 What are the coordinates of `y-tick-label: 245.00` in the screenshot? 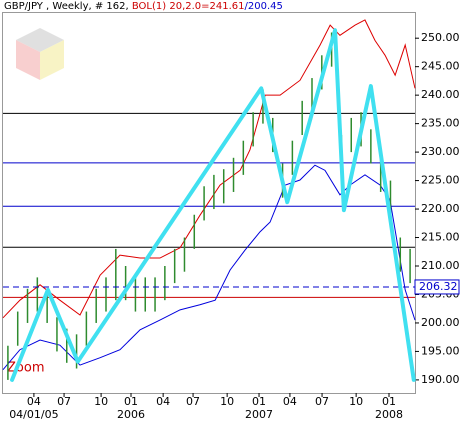 It's located at (440, 66).